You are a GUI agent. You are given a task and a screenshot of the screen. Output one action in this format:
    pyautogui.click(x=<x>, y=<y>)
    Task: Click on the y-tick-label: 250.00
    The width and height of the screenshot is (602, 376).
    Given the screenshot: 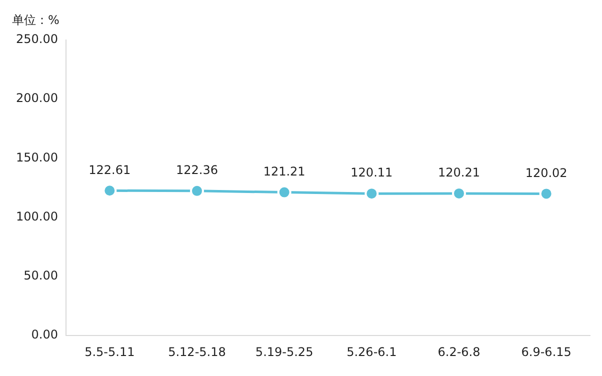 What is the action you would take?
    pyautogui.click(x=37, y=39)
    